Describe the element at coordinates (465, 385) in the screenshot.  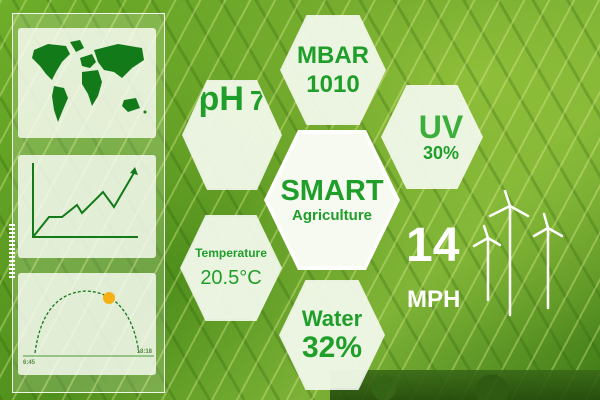
I see `tree-line` at that location.